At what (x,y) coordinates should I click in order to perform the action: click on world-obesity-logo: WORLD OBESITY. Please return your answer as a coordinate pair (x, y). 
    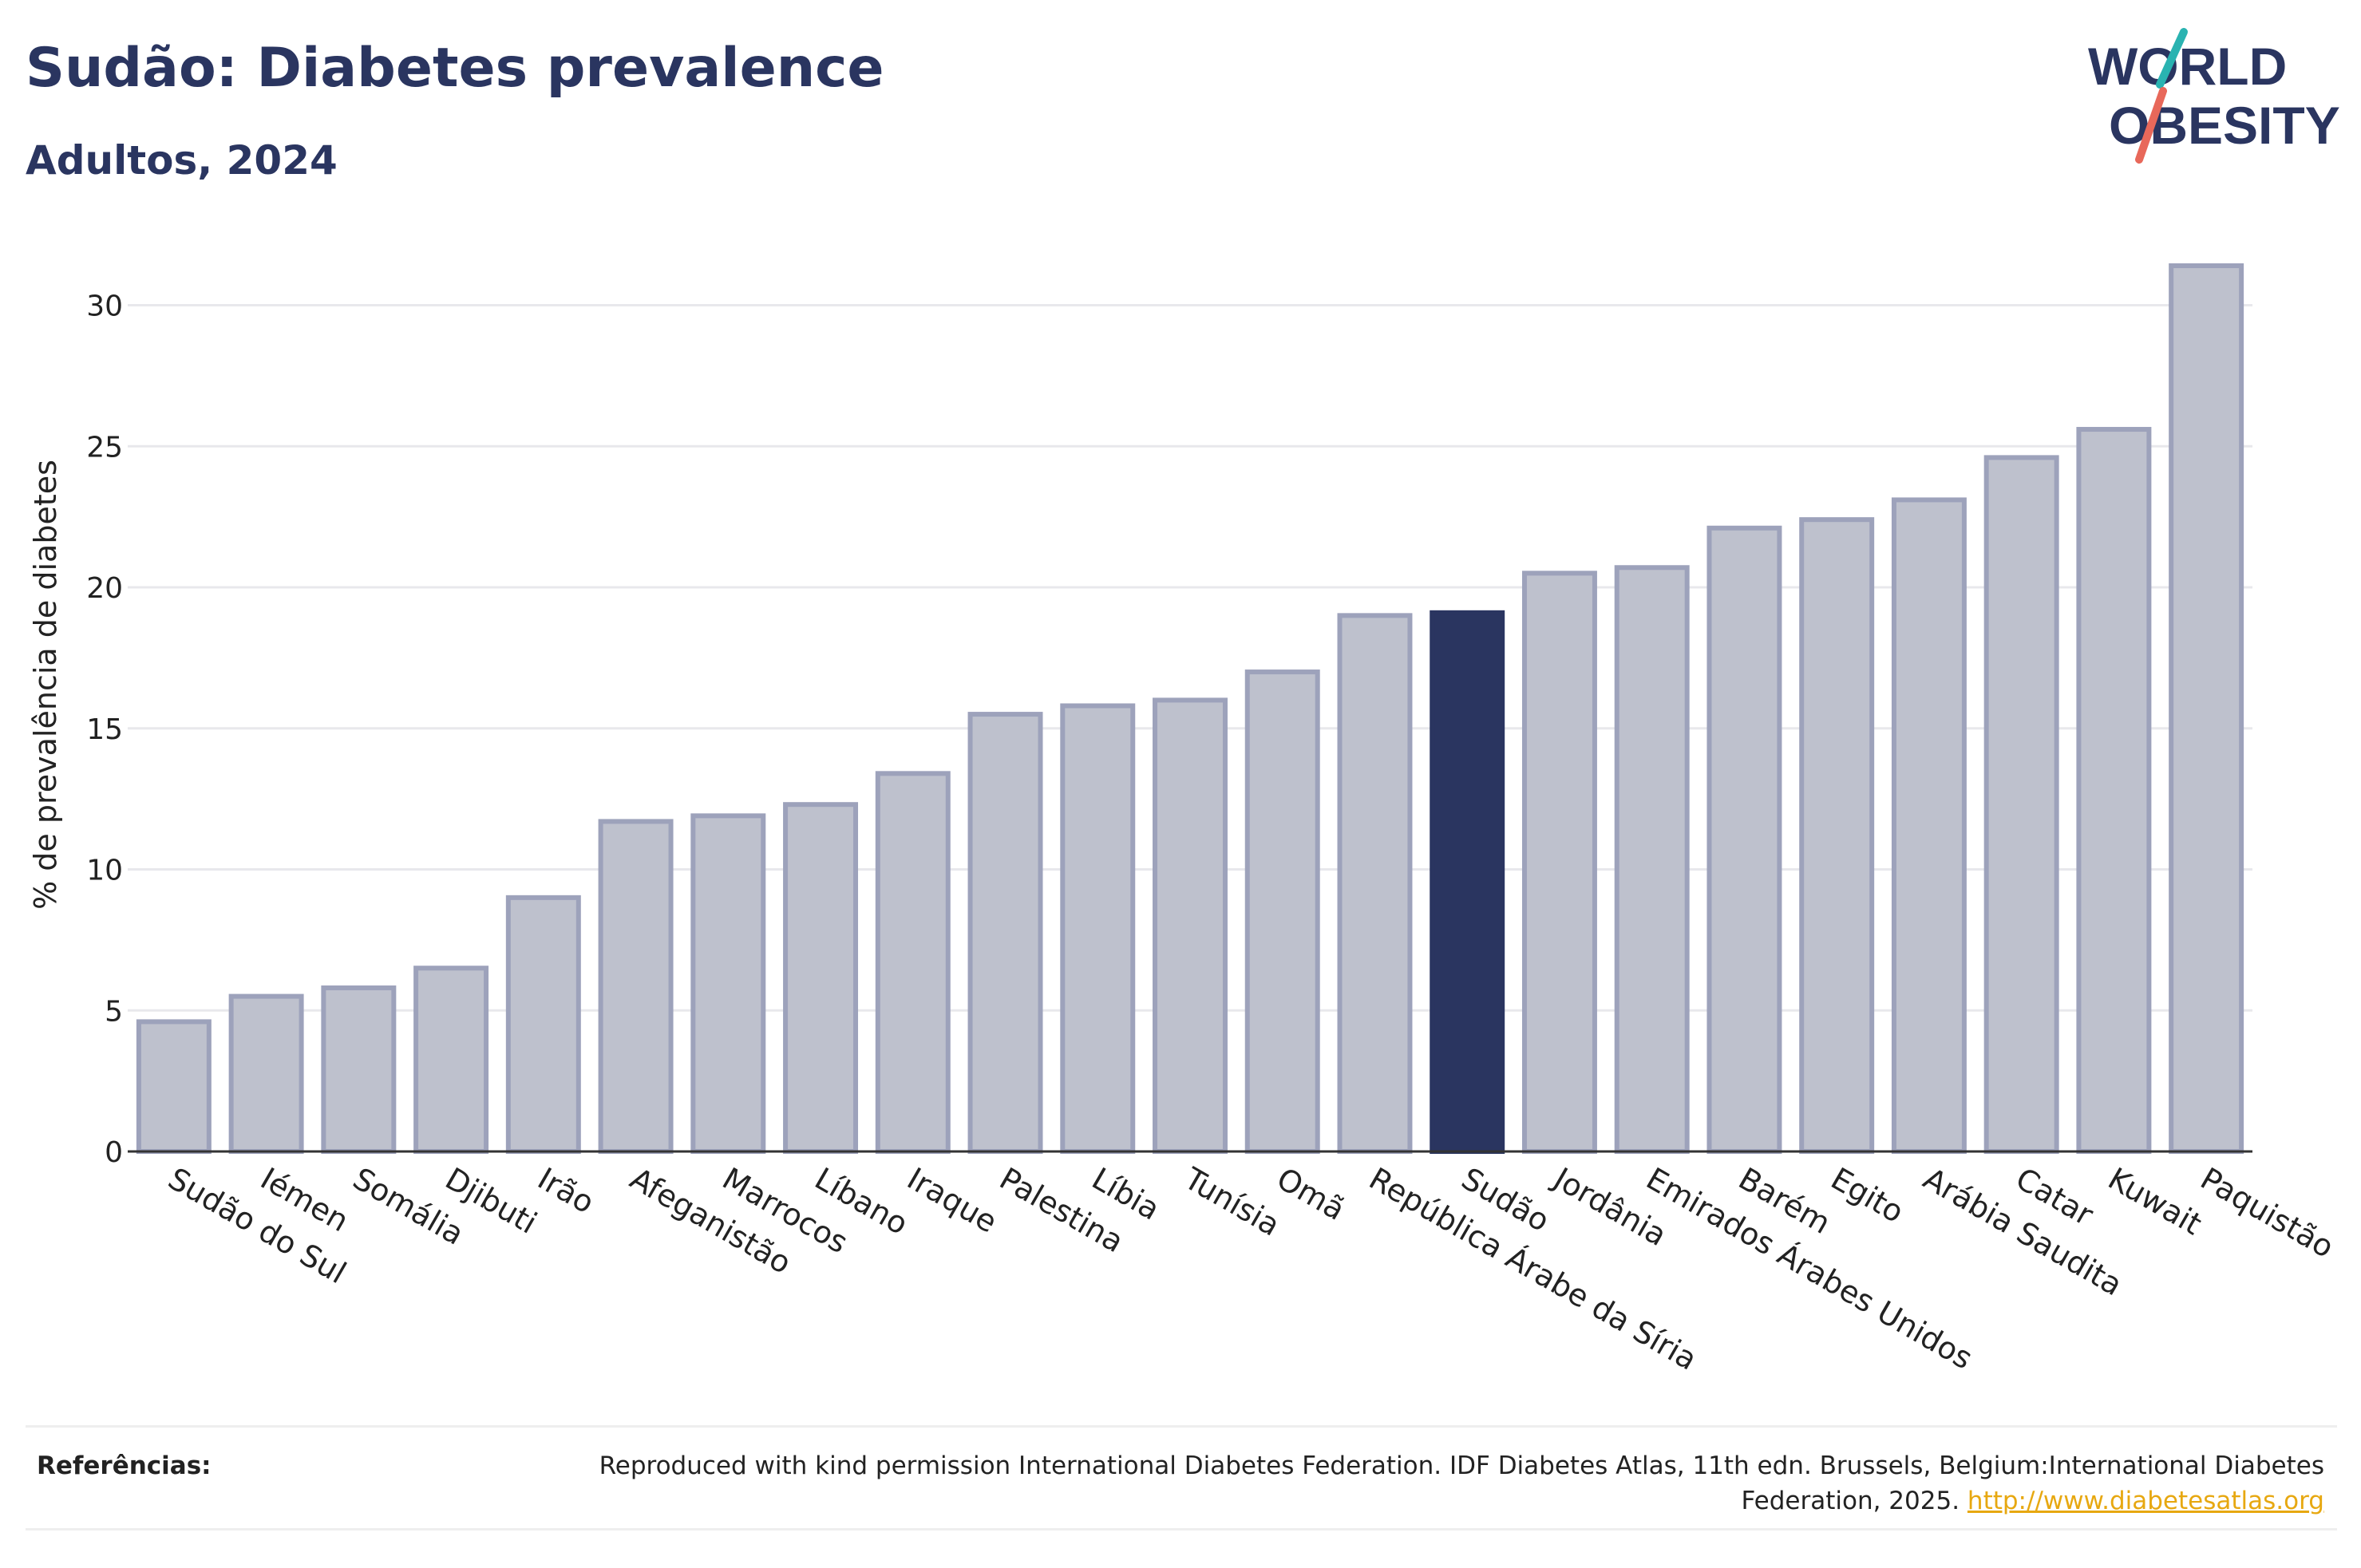
    Looking at the image, I should click on (2215, 96).